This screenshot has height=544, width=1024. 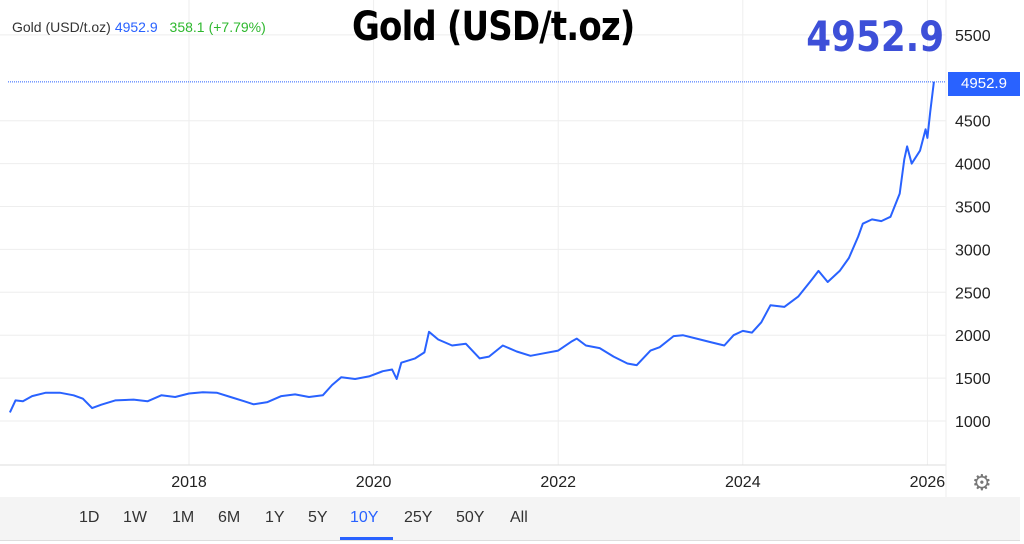 I want to click on x-tick-label: 2026, so click(x=928, y=482).